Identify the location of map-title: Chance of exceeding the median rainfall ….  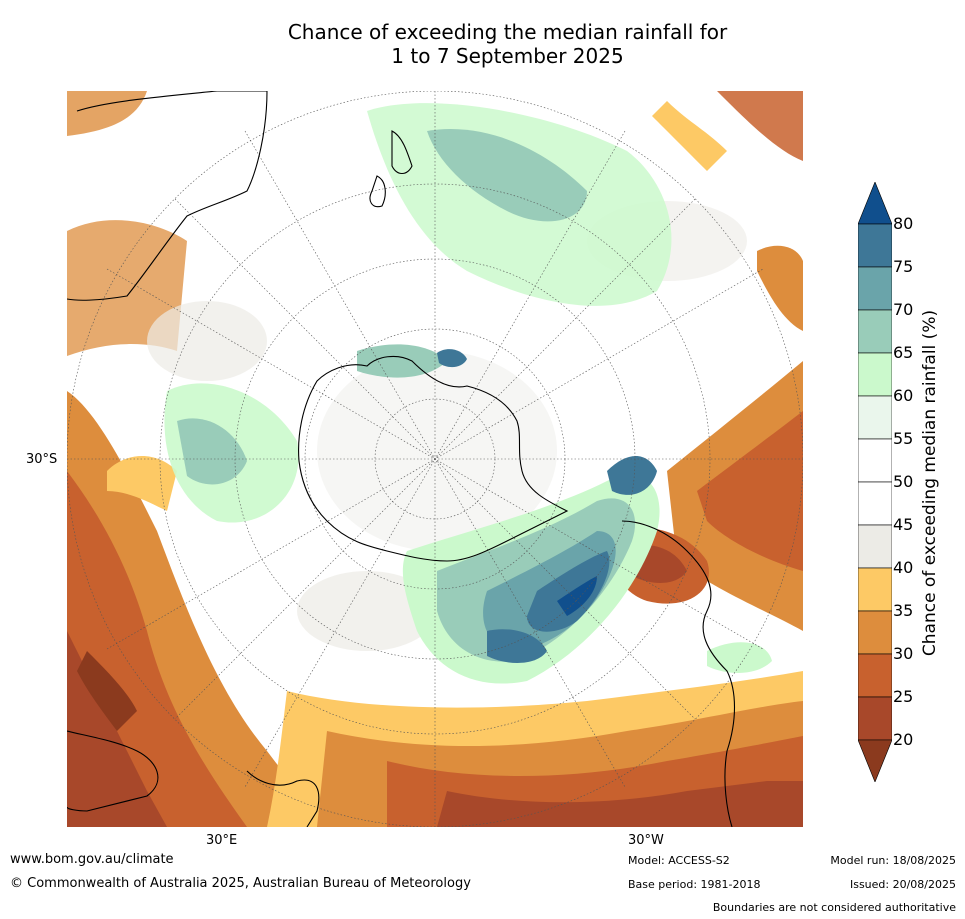
(507, 44).